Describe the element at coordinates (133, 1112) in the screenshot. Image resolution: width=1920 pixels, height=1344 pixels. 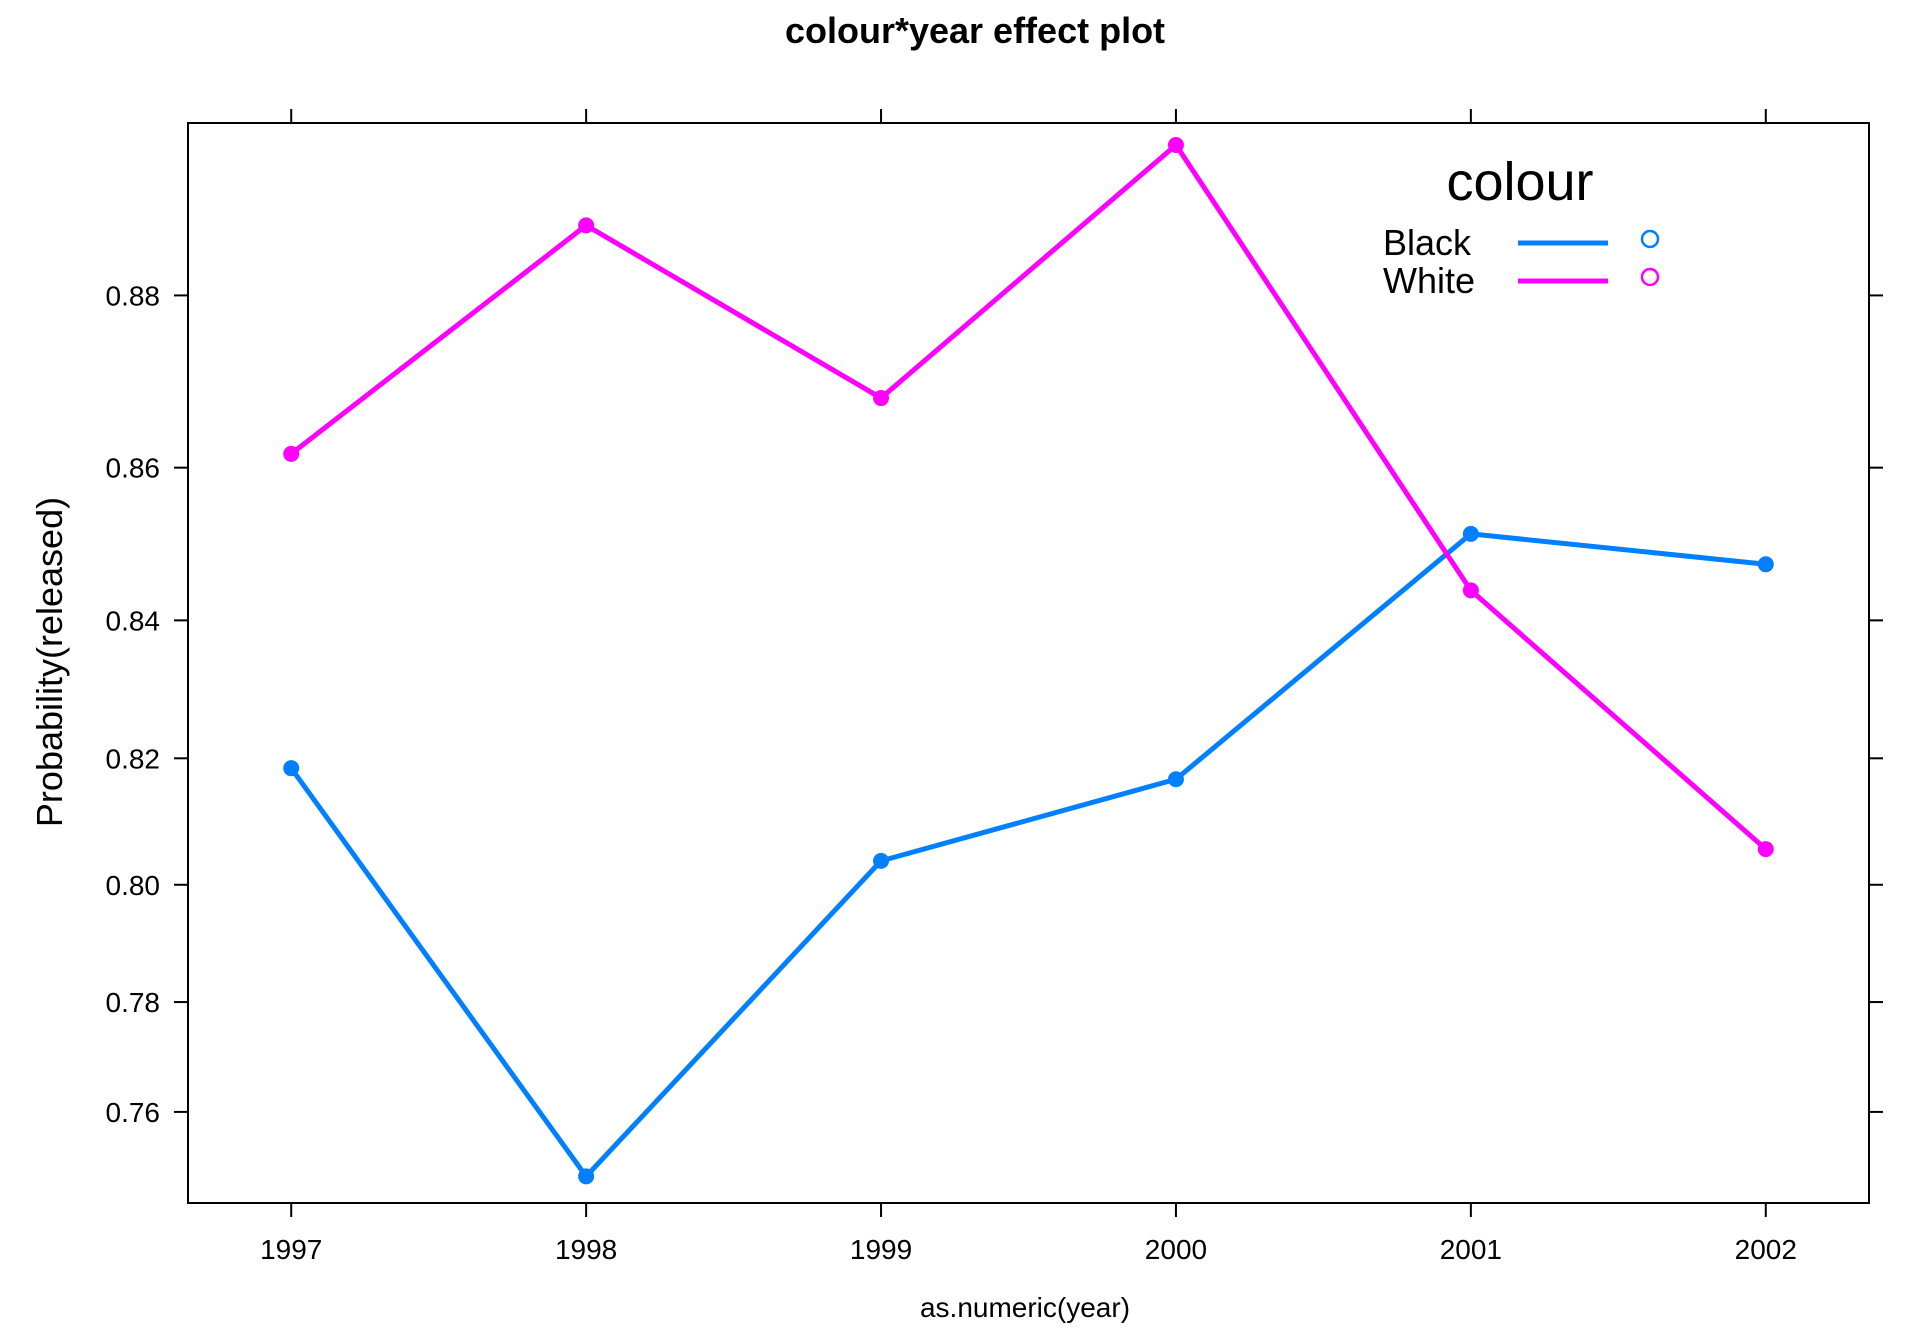
I see `y-tick-label: 0.76` at that location.